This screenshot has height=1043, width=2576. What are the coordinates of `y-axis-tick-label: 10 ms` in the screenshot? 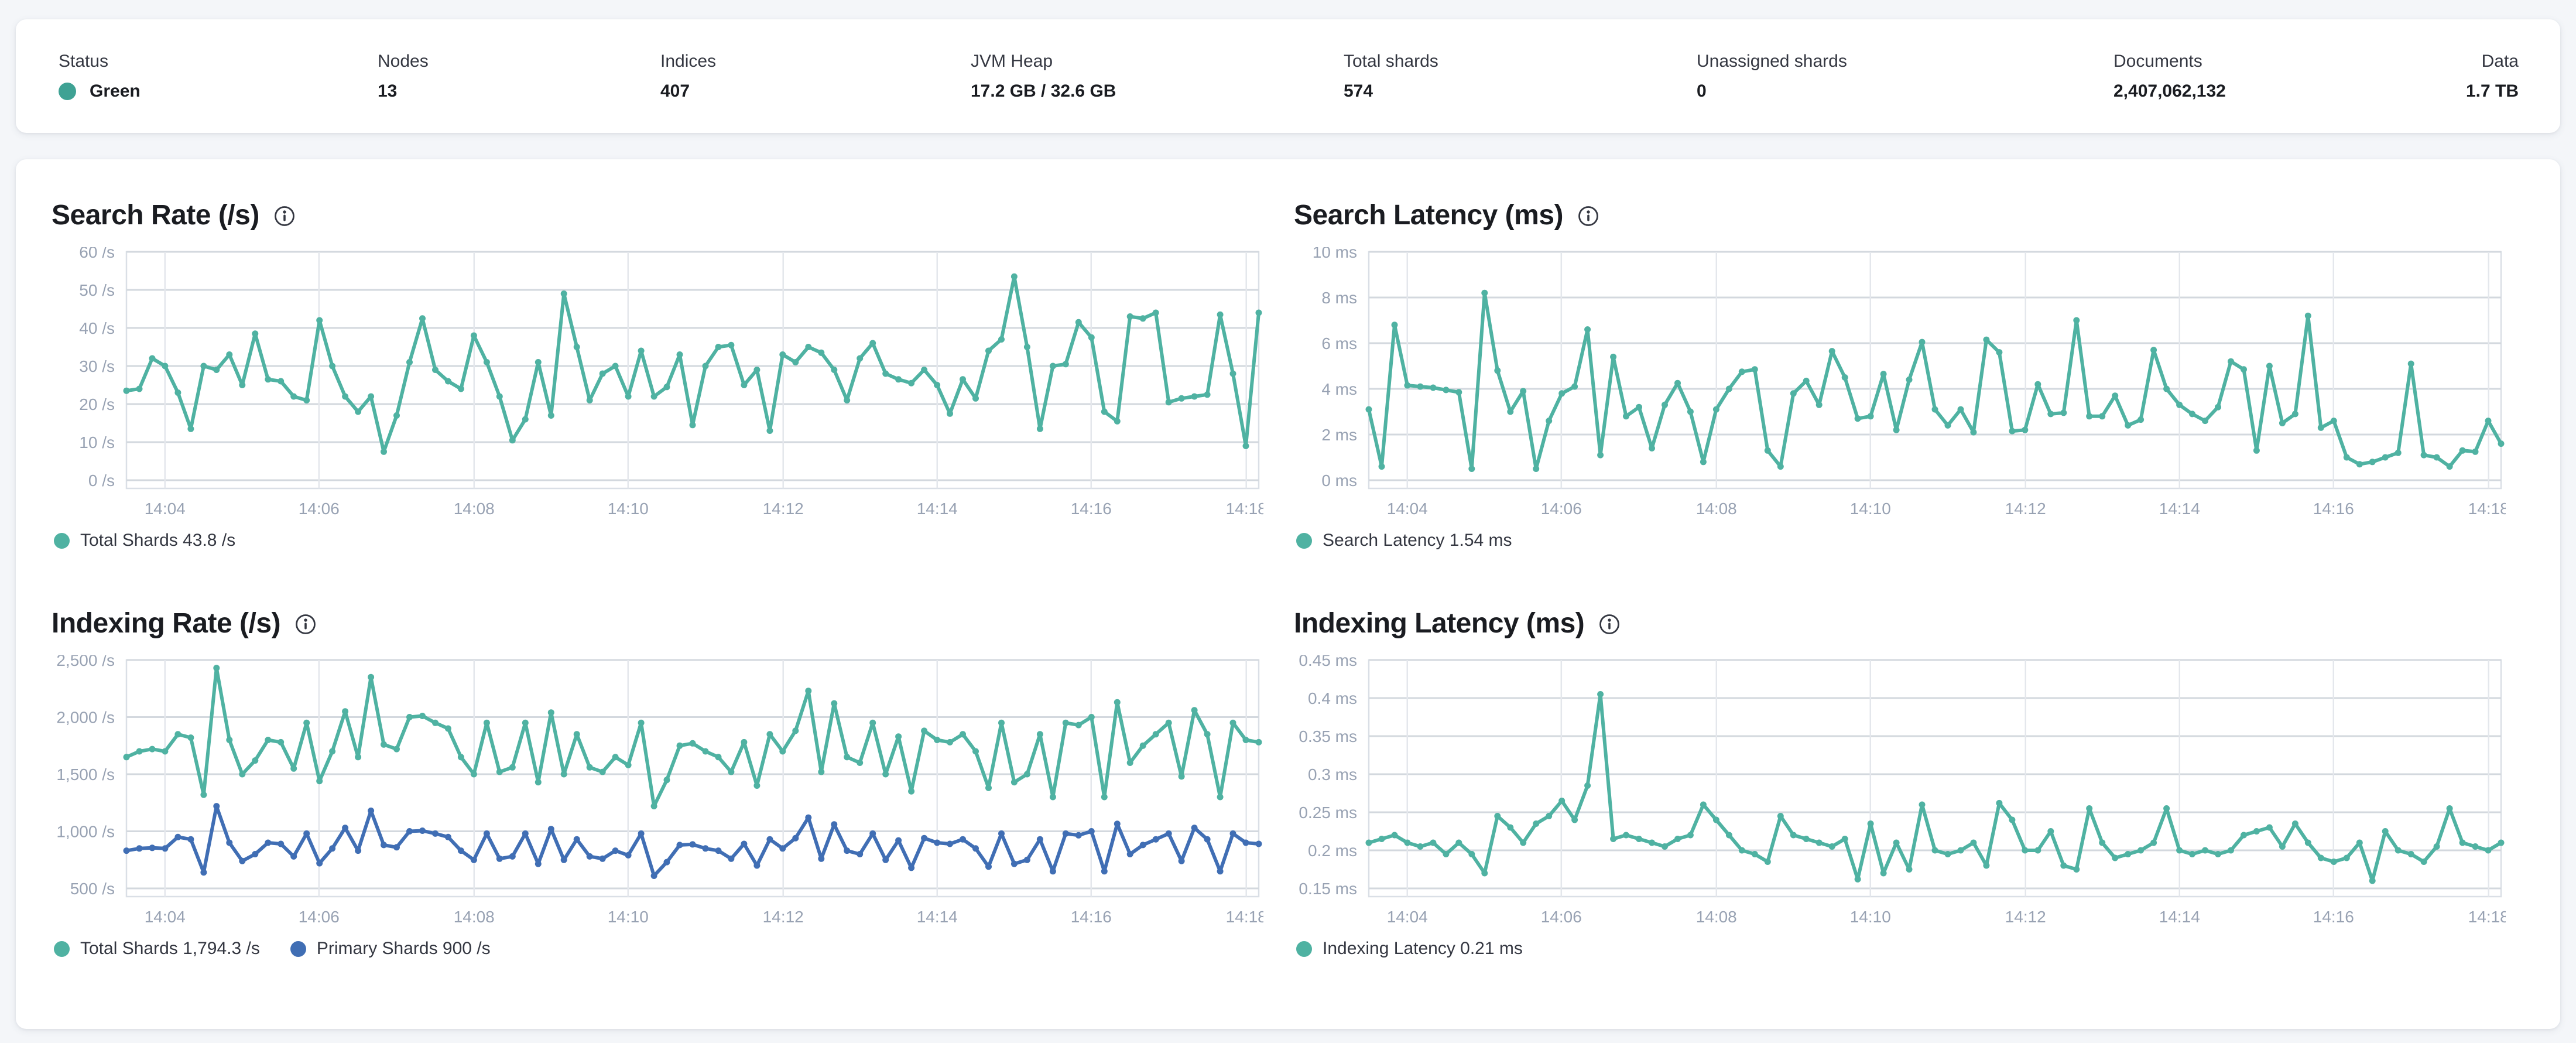 It's located at (1335, 254).